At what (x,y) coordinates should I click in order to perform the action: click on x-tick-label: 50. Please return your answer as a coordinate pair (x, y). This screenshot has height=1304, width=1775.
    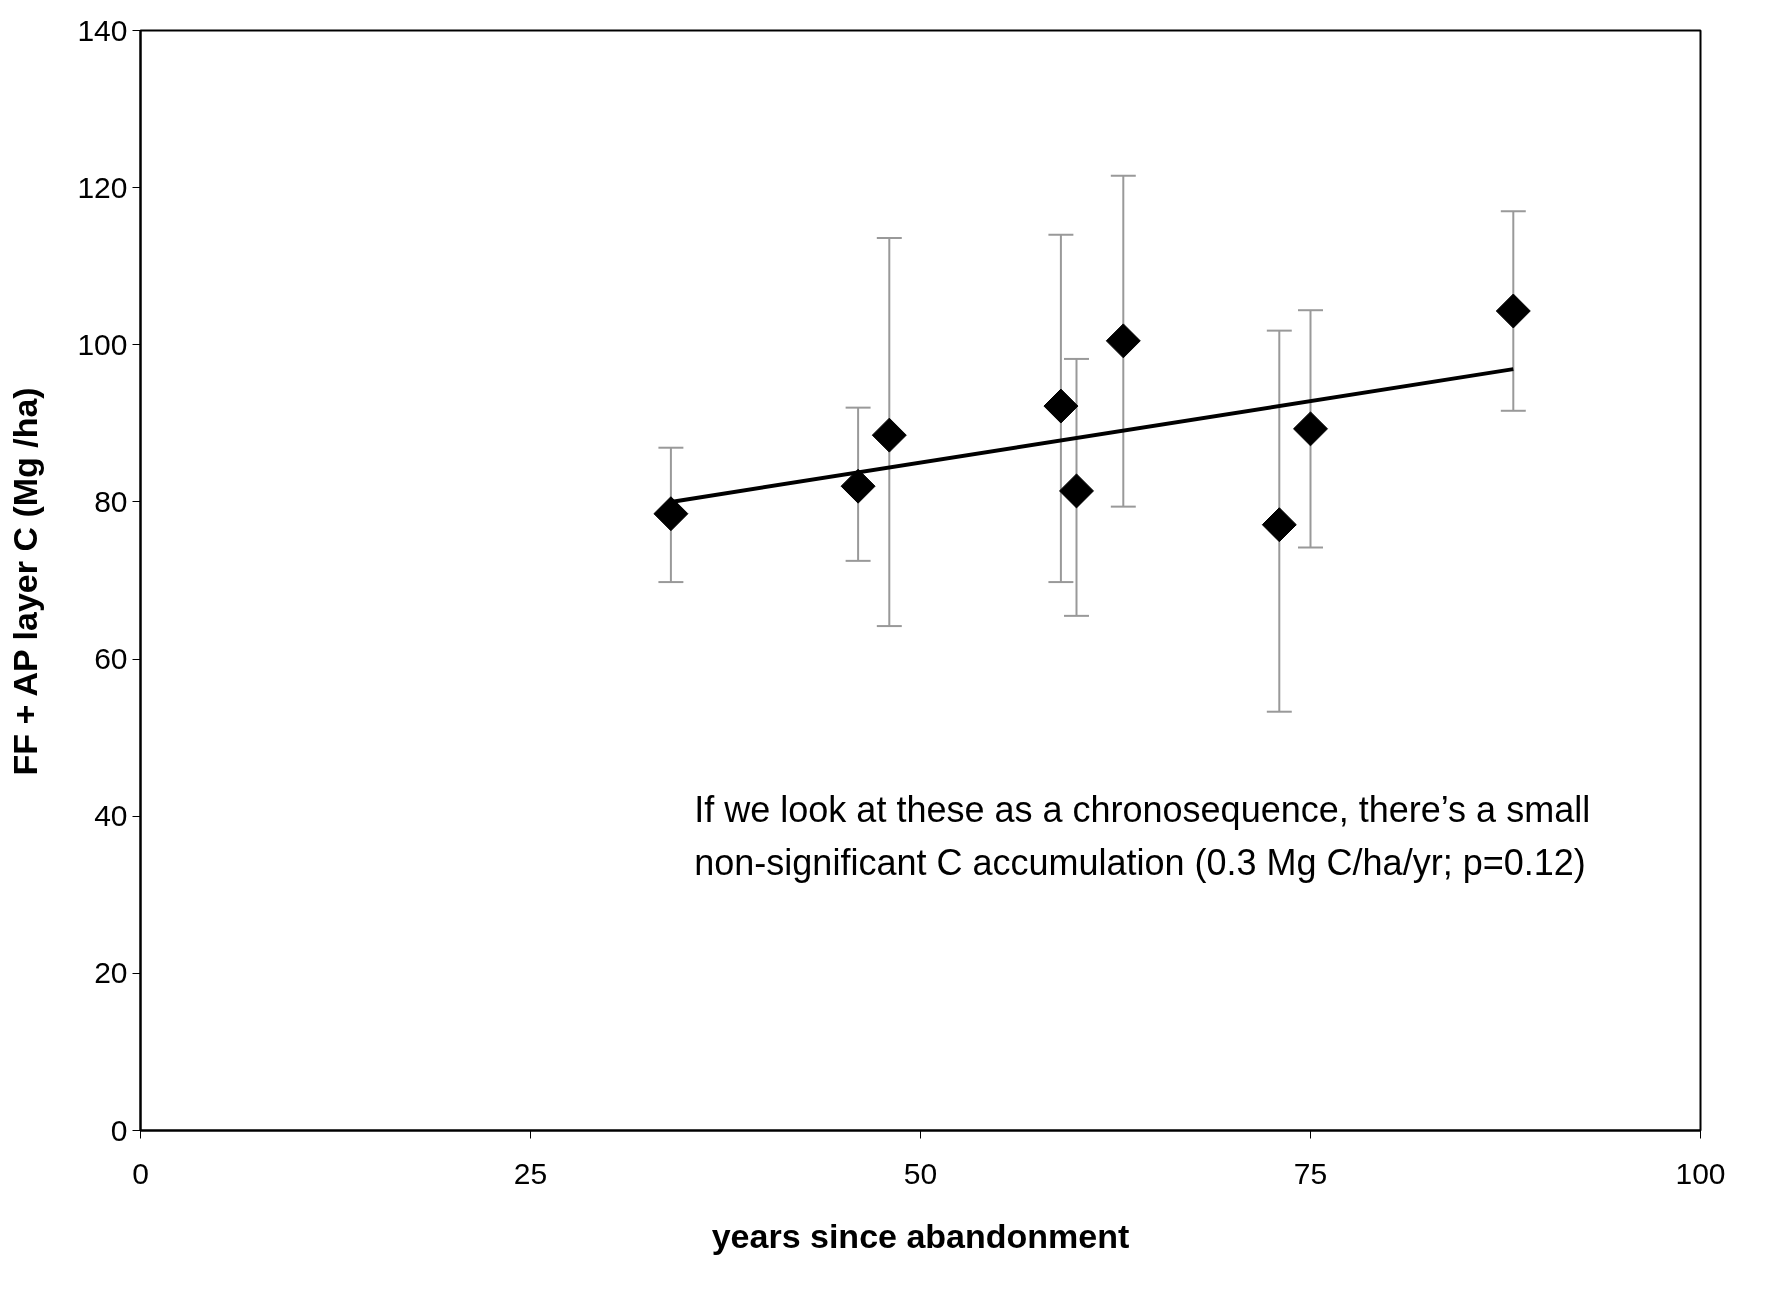
    Looking at the image, I should click on (920, 1173).